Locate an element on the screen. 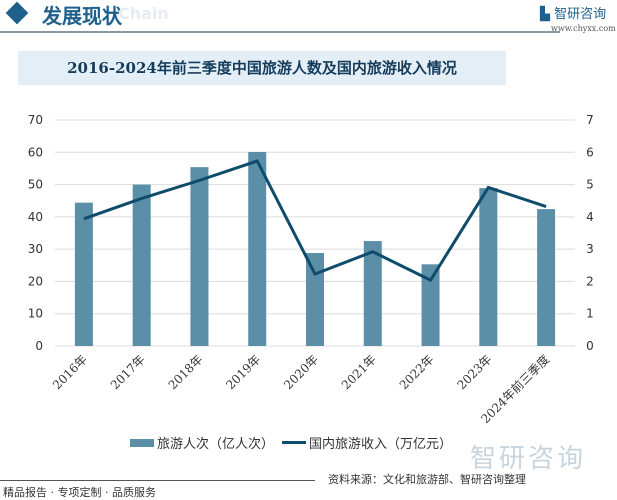 The image size is (617, 500). legend-bar-swatch is located at coordinates (142, 442).